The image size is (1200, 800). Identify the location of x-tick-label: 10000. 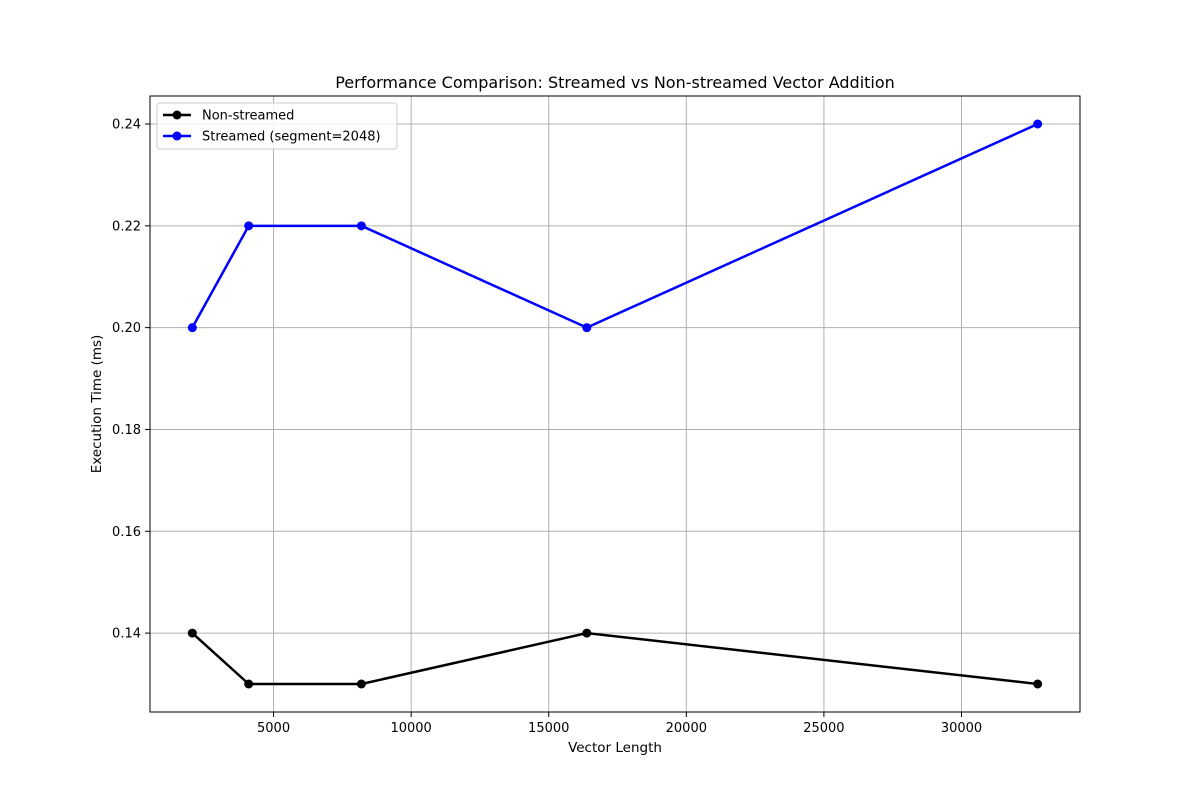
(410, 728).